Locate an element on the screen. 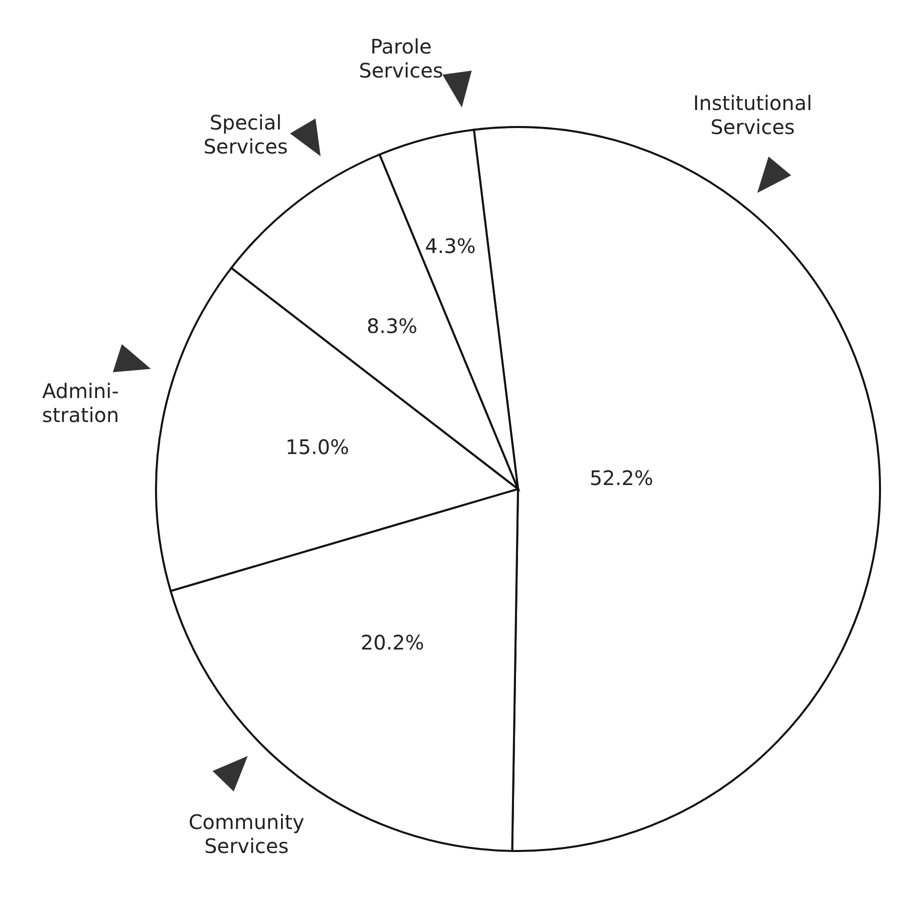 This screenshot has width=903, height=899. slice-label: Community Services is located at coordinates (246, 834).